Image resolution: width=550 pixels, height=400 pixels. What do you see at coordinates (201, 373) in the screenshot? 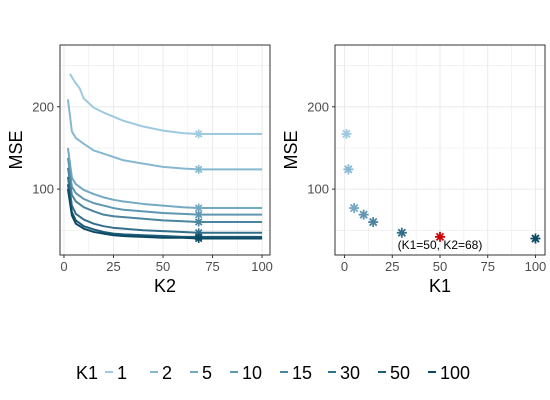
I see `legend-item-k1-5: 5` at bounding box center [201, 373].